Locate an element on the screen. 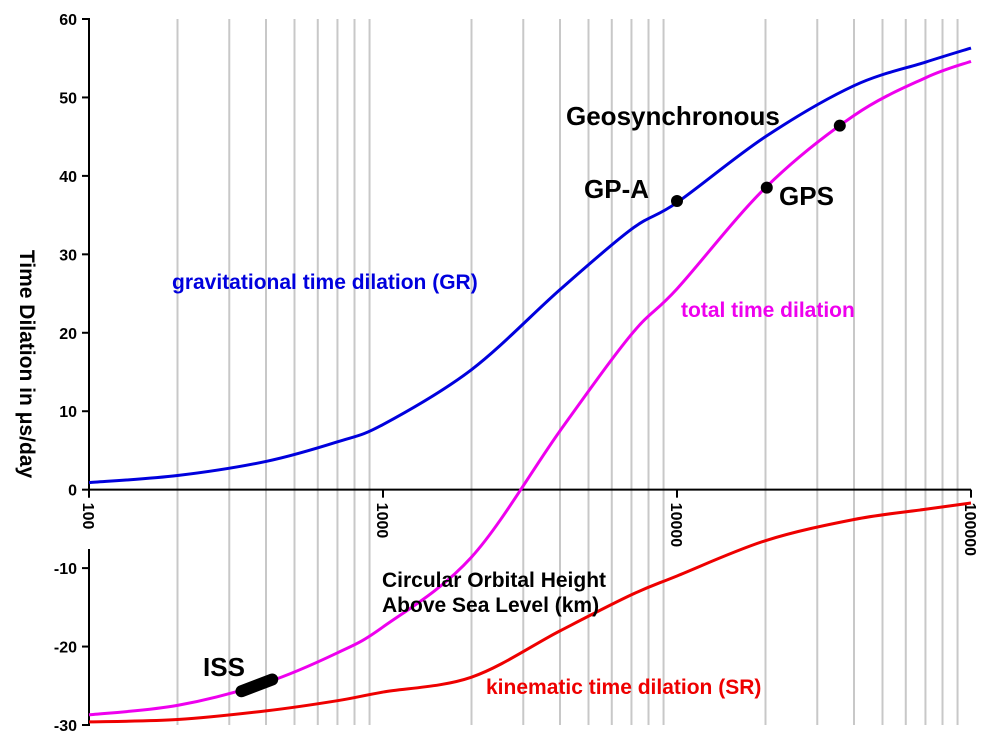 Image resolution: width=1000 pixels, height=745 pixels. x-tick-label: 1000 is located at coordinates (381, 521).